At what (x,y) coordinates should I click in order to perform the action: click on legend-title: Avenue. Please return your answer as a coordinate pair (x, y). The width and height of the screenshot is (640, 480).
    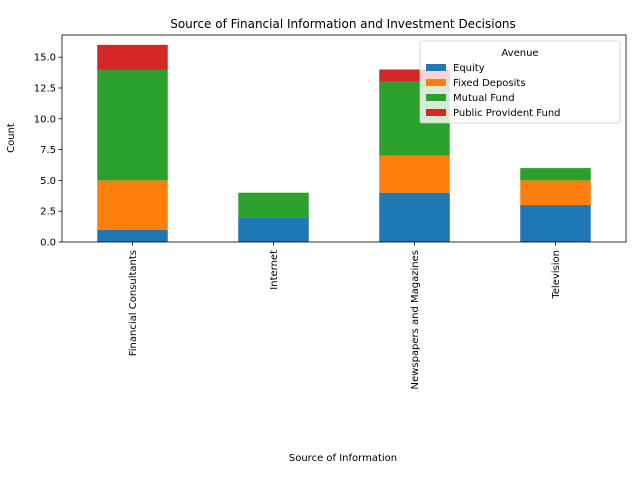
    Looking at the image, I should click on (519, 53).